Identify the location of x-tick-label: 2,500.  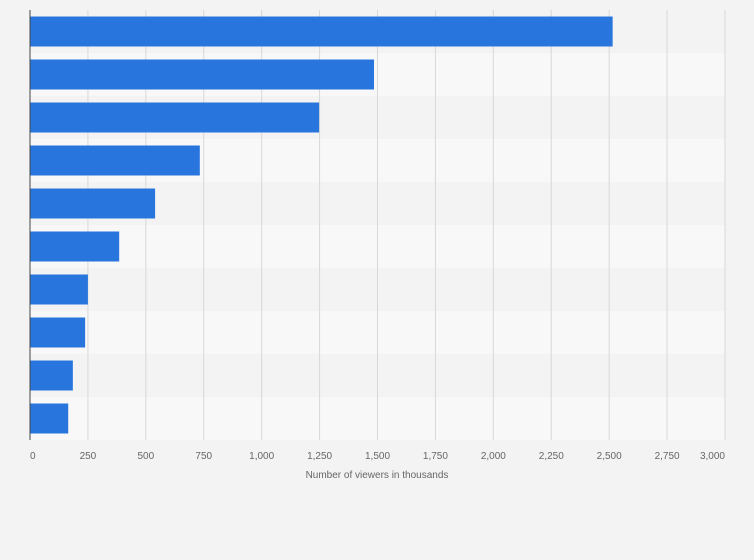
(609, 456).